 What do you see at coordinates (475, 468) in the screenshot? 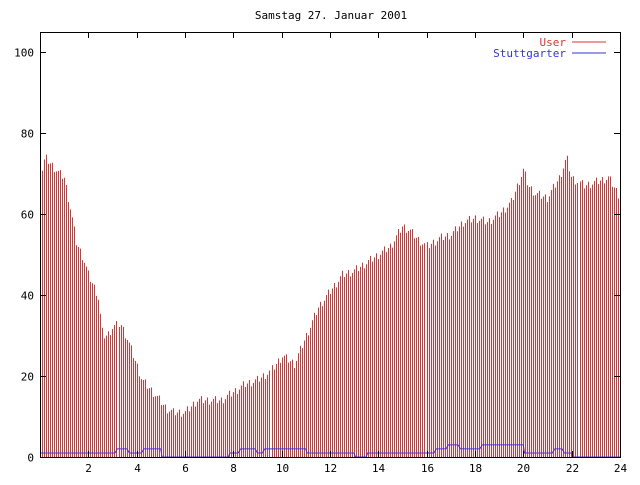
I see `x-tick-label: 18` at bounding box center [475, 468].